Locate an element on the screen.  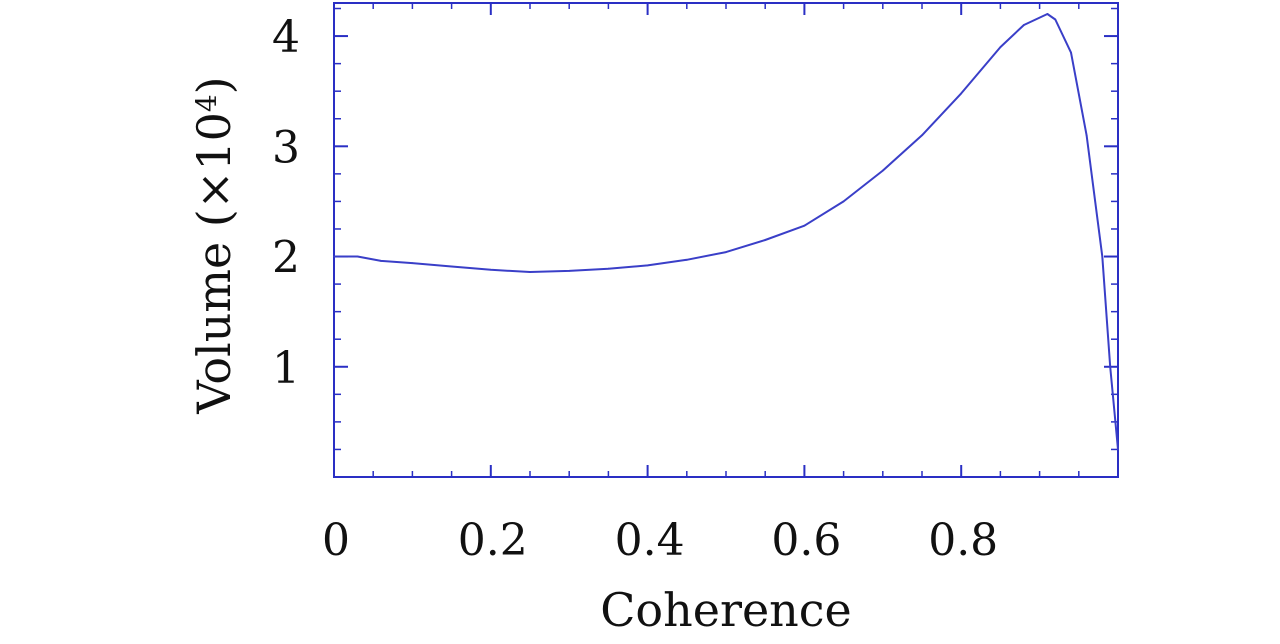
x-tick-label: 0.2 is located at coordinates (493, 540).